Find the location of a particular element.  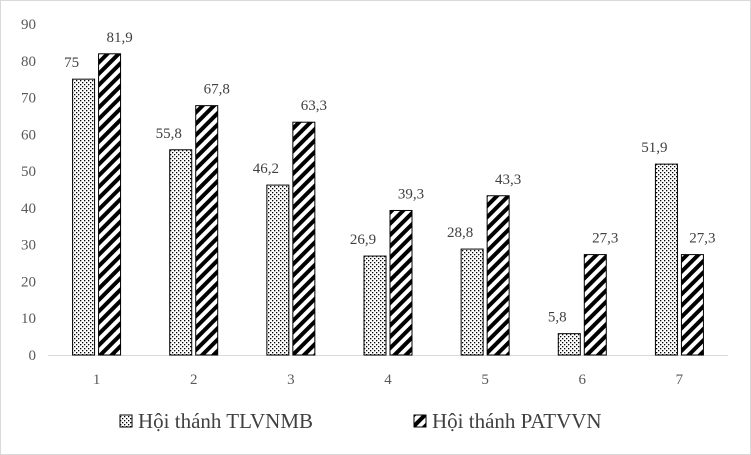

y-tick-label: 40 is located at coordinates (28, 209).